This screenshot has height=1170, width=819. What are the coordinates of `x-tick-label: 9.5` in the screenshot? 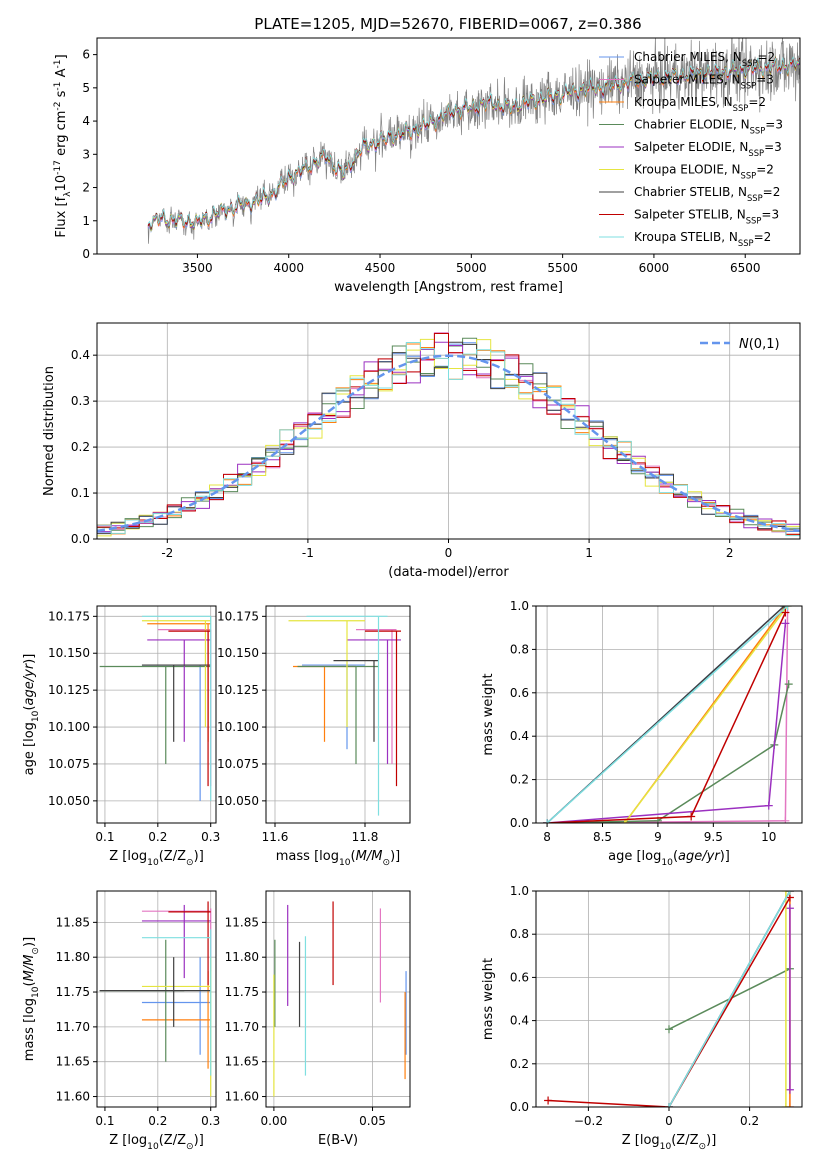 It's located at (713, 837).